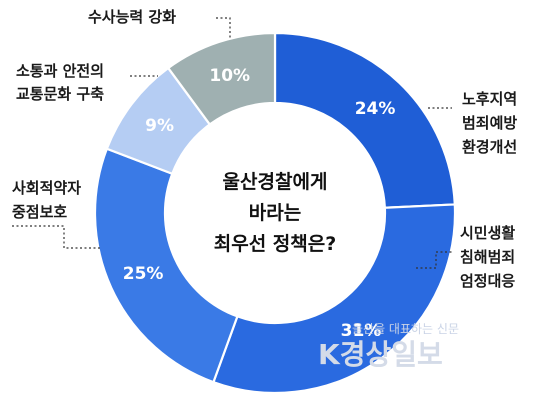  I want to click on slice-percent-label: 24%, so click(375, 109).